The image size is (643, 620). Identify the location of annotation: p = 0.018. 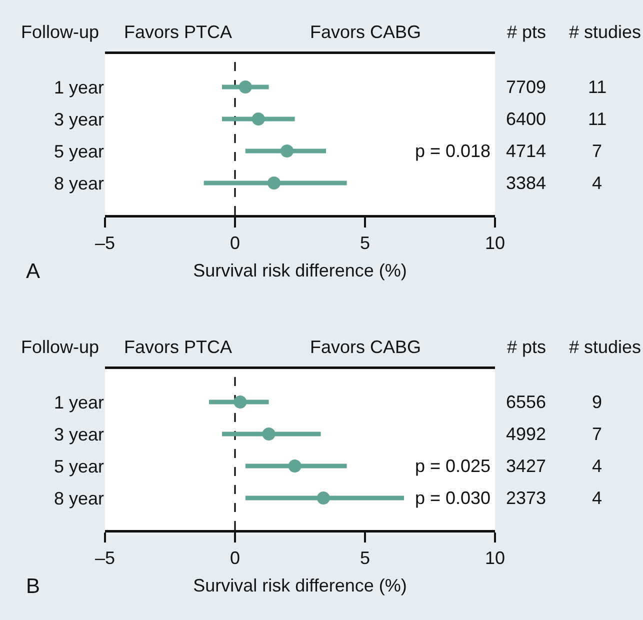
(453, 151).